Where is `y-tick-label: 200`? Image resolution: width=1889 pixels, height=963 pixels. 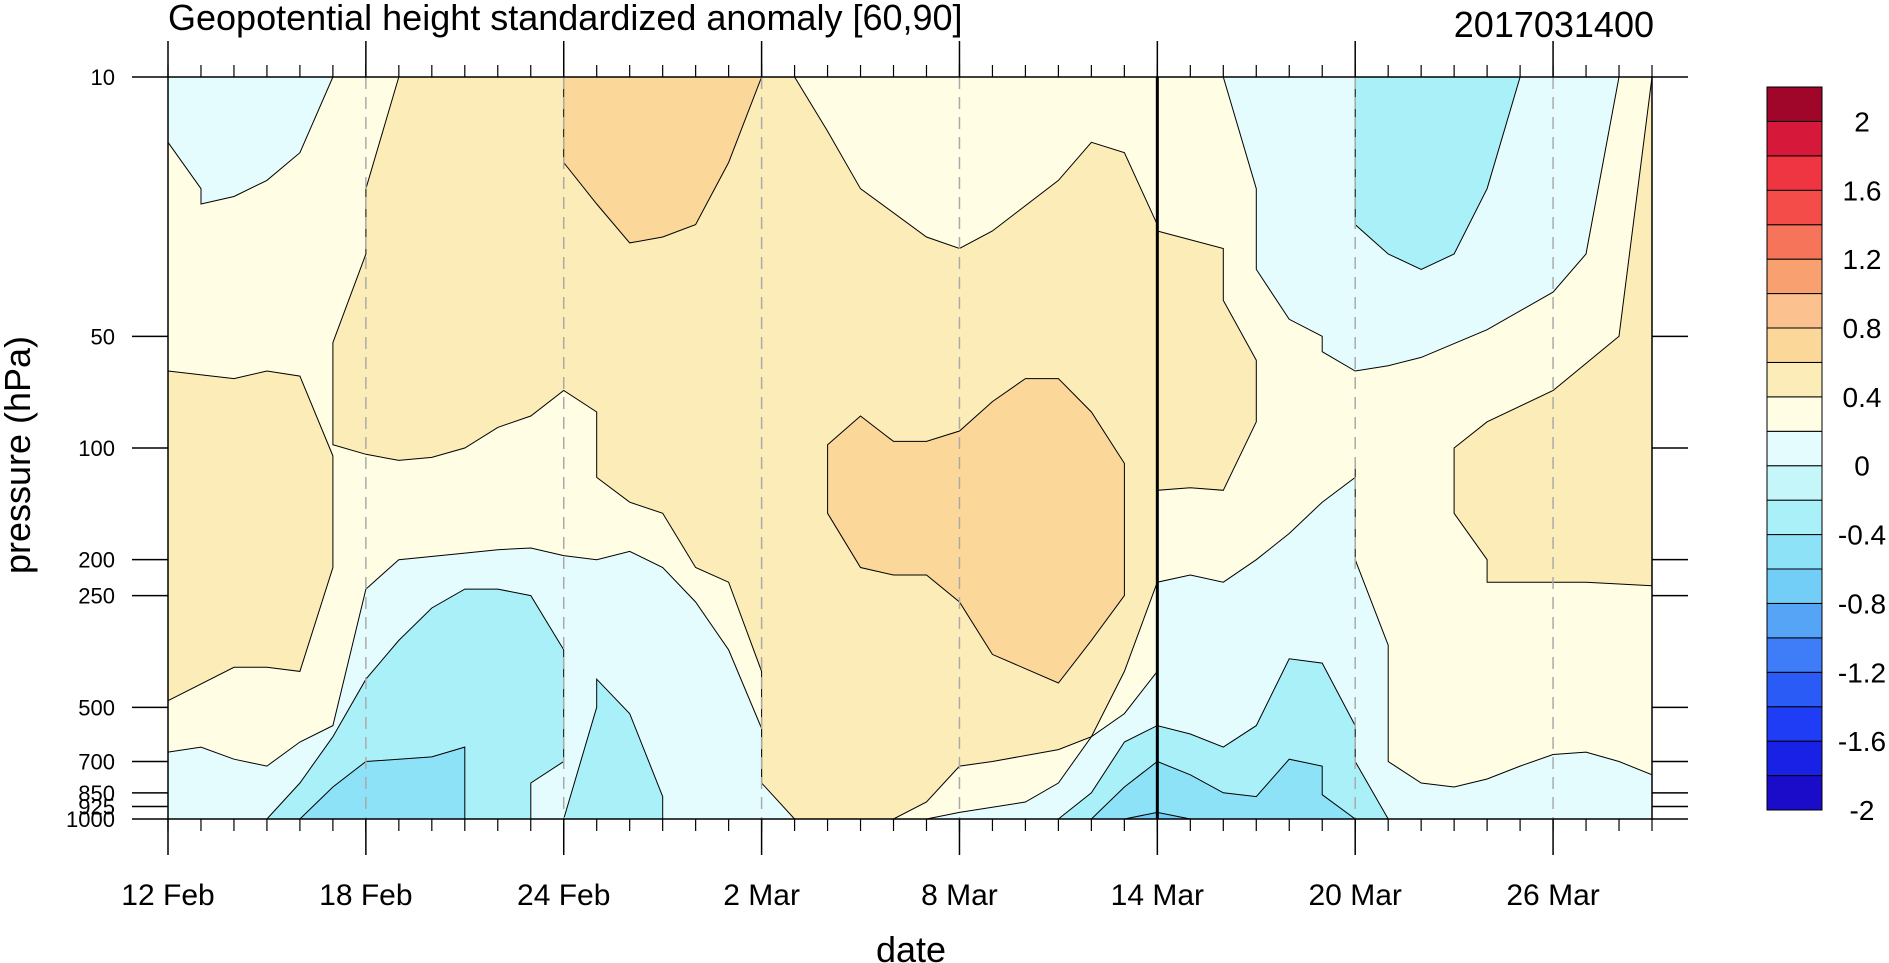
y-tick-label: 200 is located at coordinates (96, 560).